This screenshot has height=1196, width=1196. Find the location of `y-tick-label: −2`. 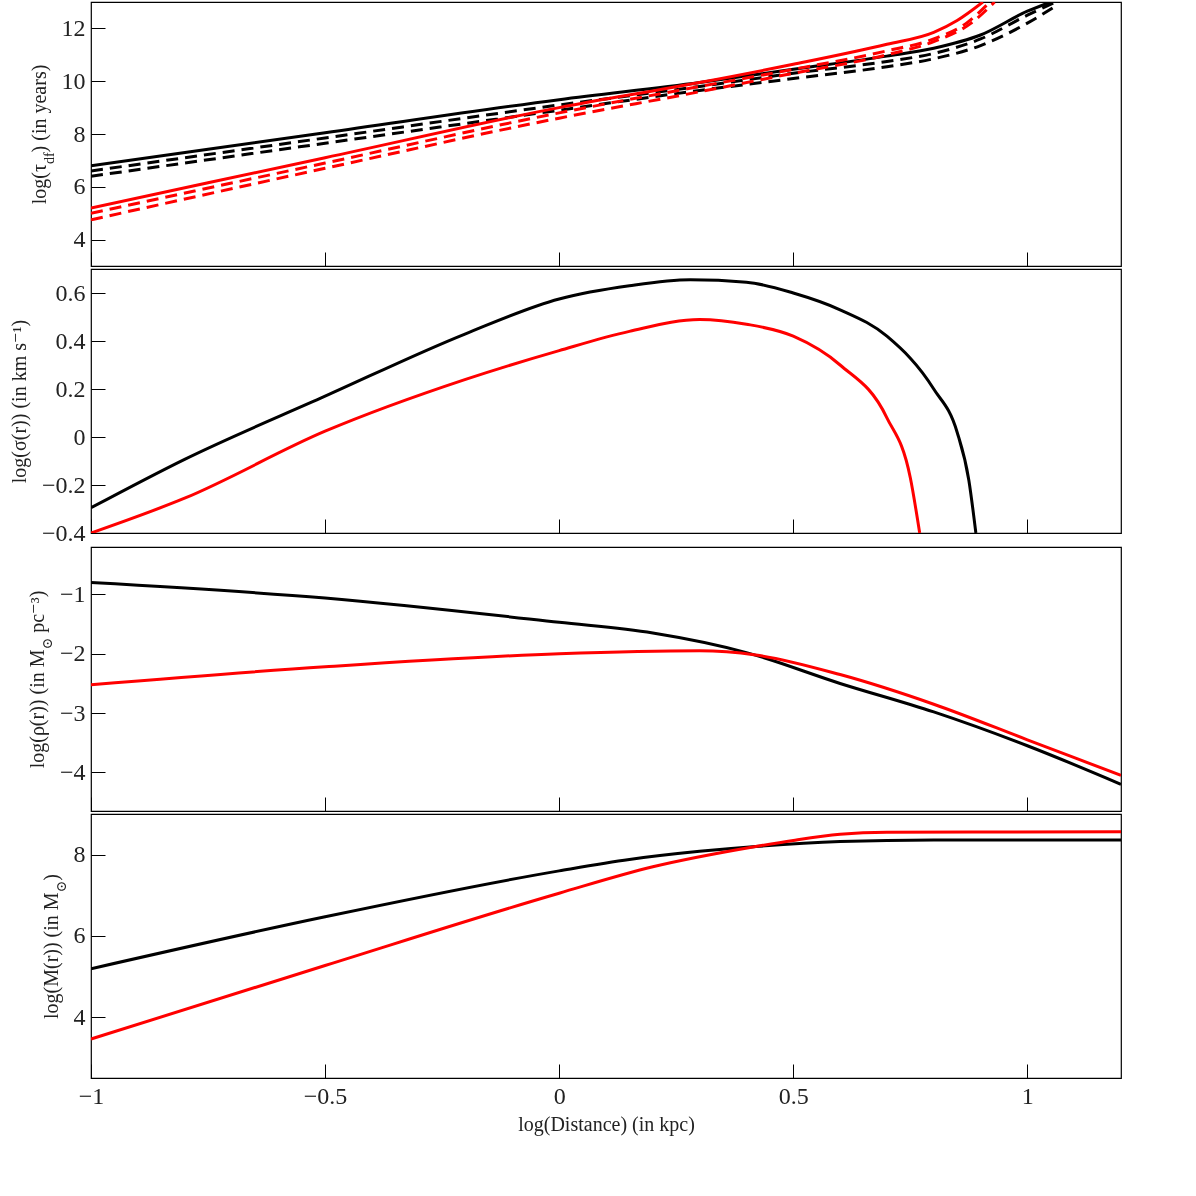

y-tick-label: −2 is located at coordinates (72, 653).